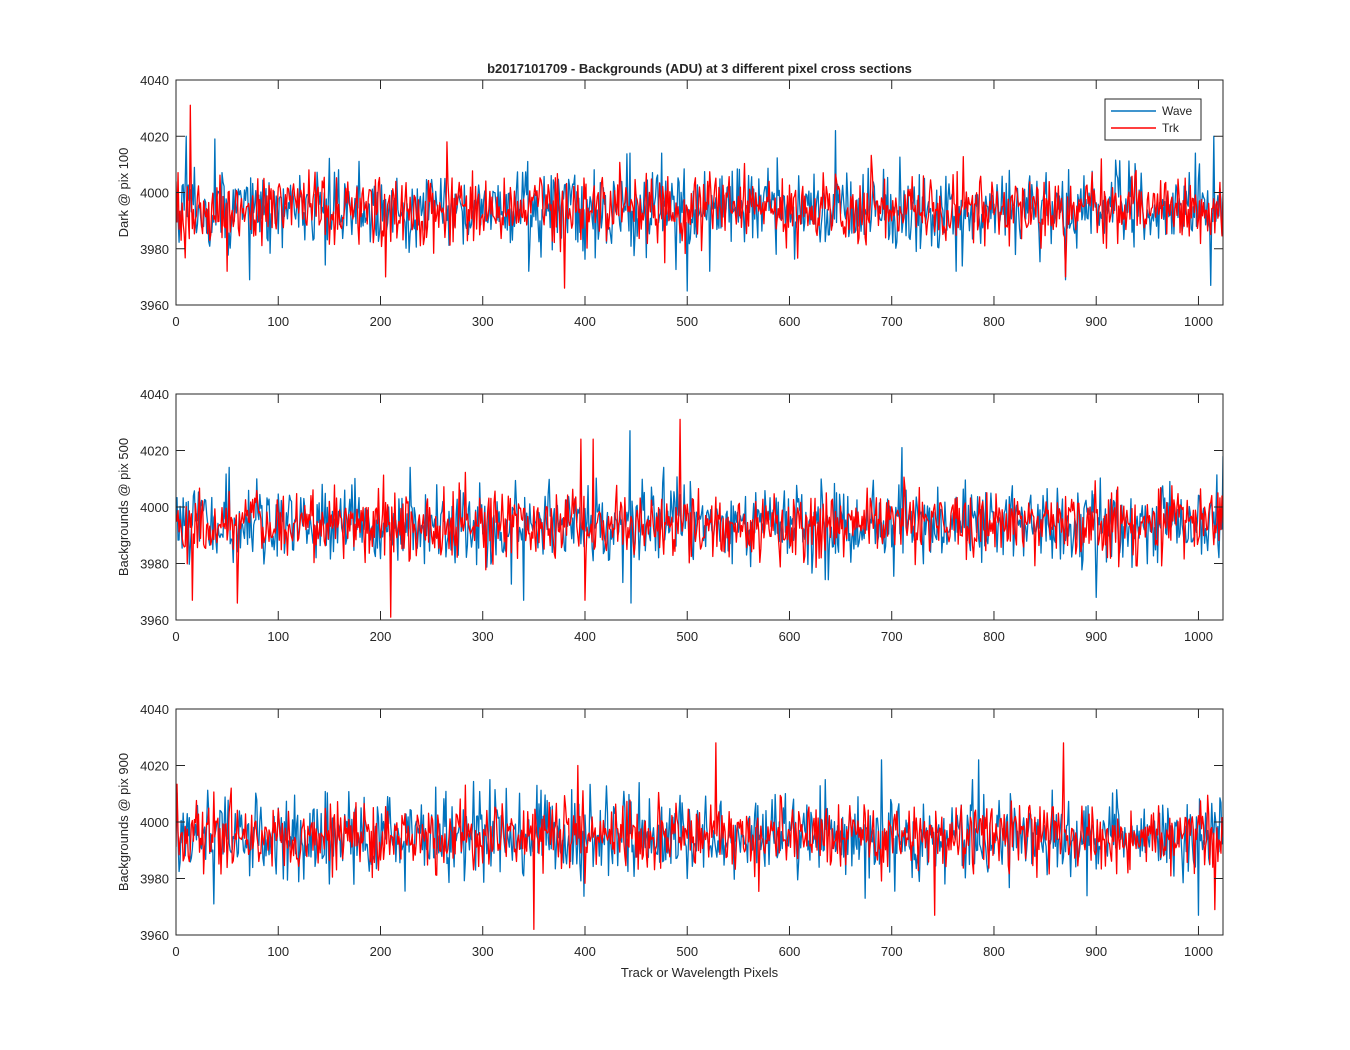 Image resolution: width=1350 pixels, height=1050 pixels. I want to click on legend-label-wave: Wave, so click(1177, 111).